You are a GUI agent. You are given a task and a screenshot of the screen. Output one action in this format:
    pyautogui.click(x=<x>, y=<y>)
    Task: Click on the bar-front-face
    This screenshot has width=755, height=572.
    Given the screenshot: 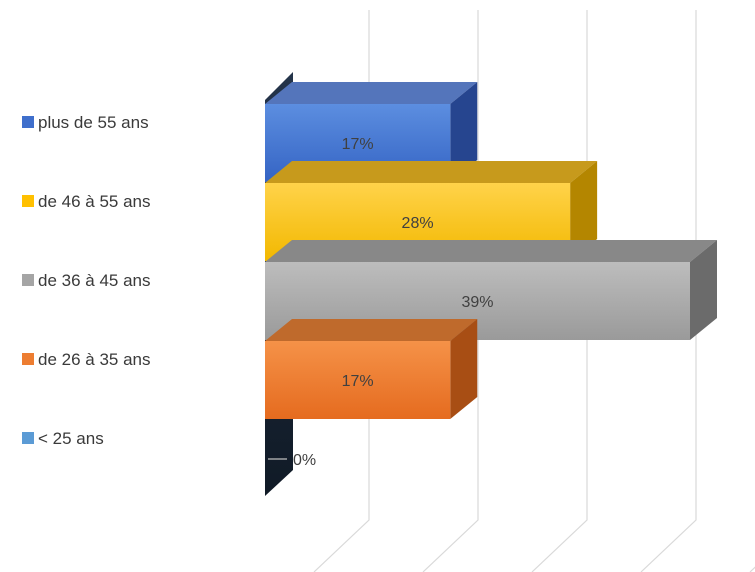 What is the action you would take?
    pyautogui.click(x=358, y=380)
    